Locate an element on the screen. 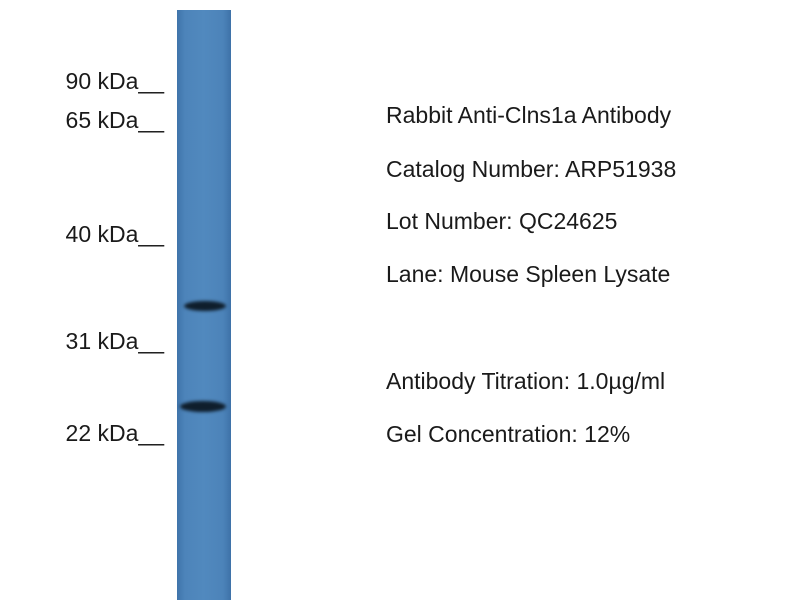 This screenshot has width=800, height=600. marker-65kda: 65 kDa__ is located at coordinates (114, 120).